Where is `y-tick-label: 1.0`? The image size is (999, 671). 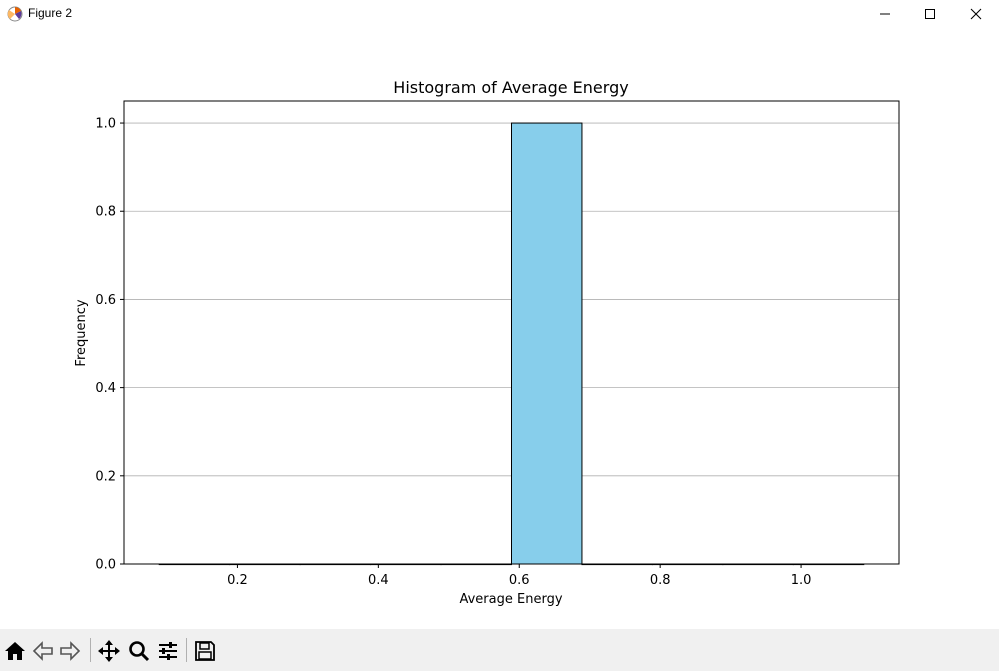
y-tick-label: 1.0 is located at coordinates (105, 124).